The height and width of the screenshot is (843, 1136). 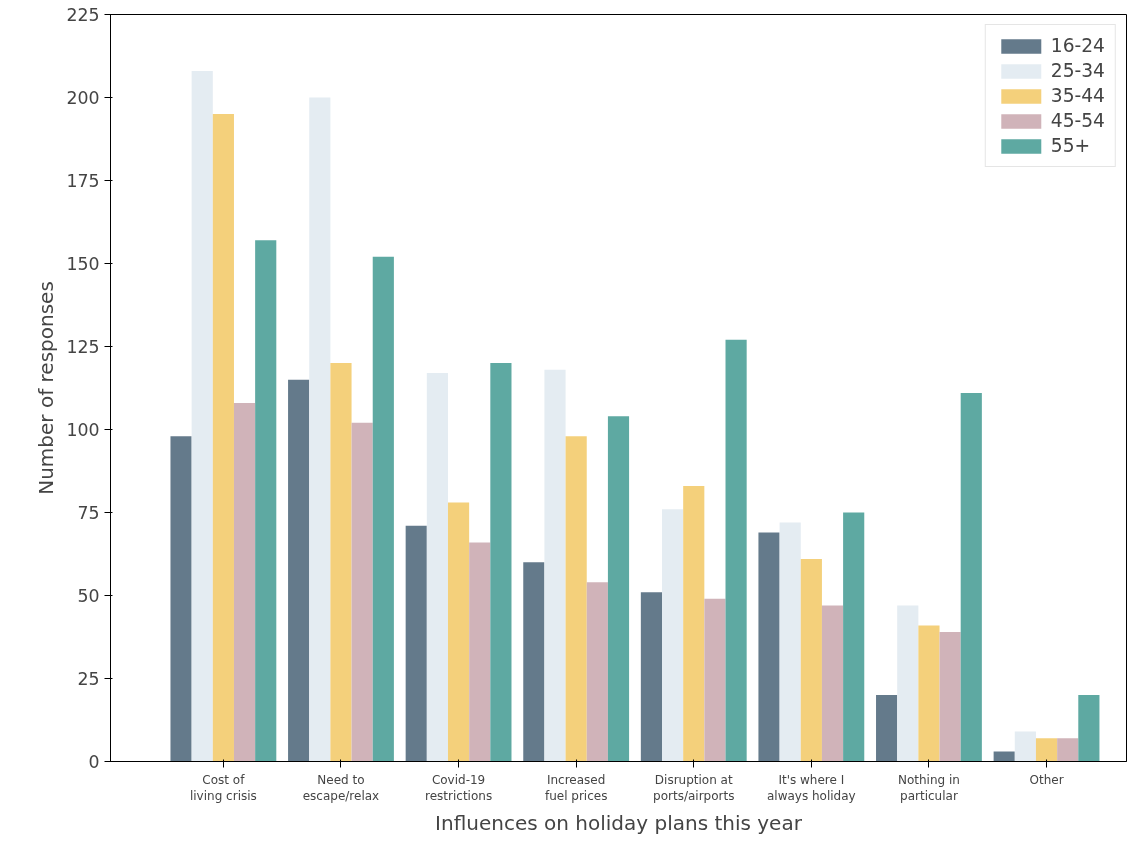 I want to click on x-tick-label: Need to escape/relax, so click(x=341, y=788).